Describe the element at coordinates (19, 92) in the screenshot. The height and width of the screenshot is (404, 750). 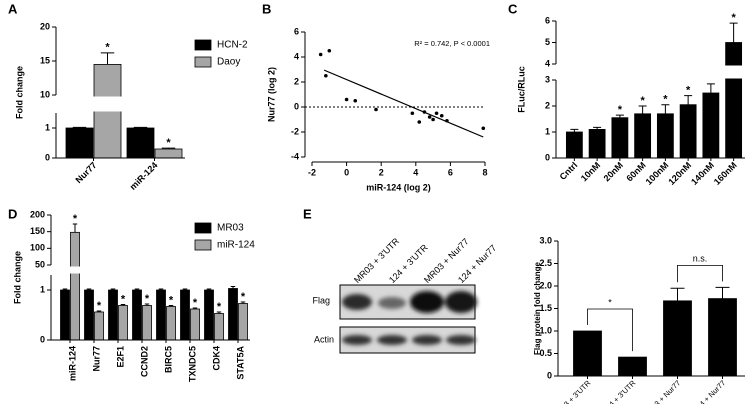
I see `y-axis-label: Fold change` at that location.